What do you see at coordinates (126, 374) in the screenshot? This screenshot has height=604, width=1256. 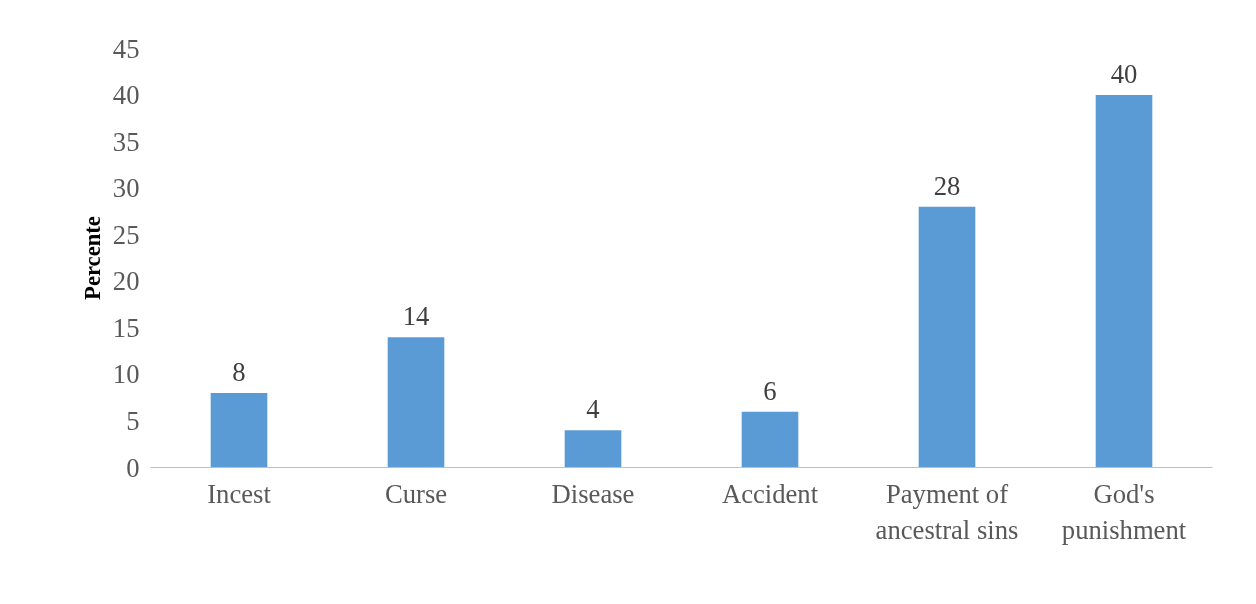 I see `y-tick-label: 10` at bounding box center [126, 374].